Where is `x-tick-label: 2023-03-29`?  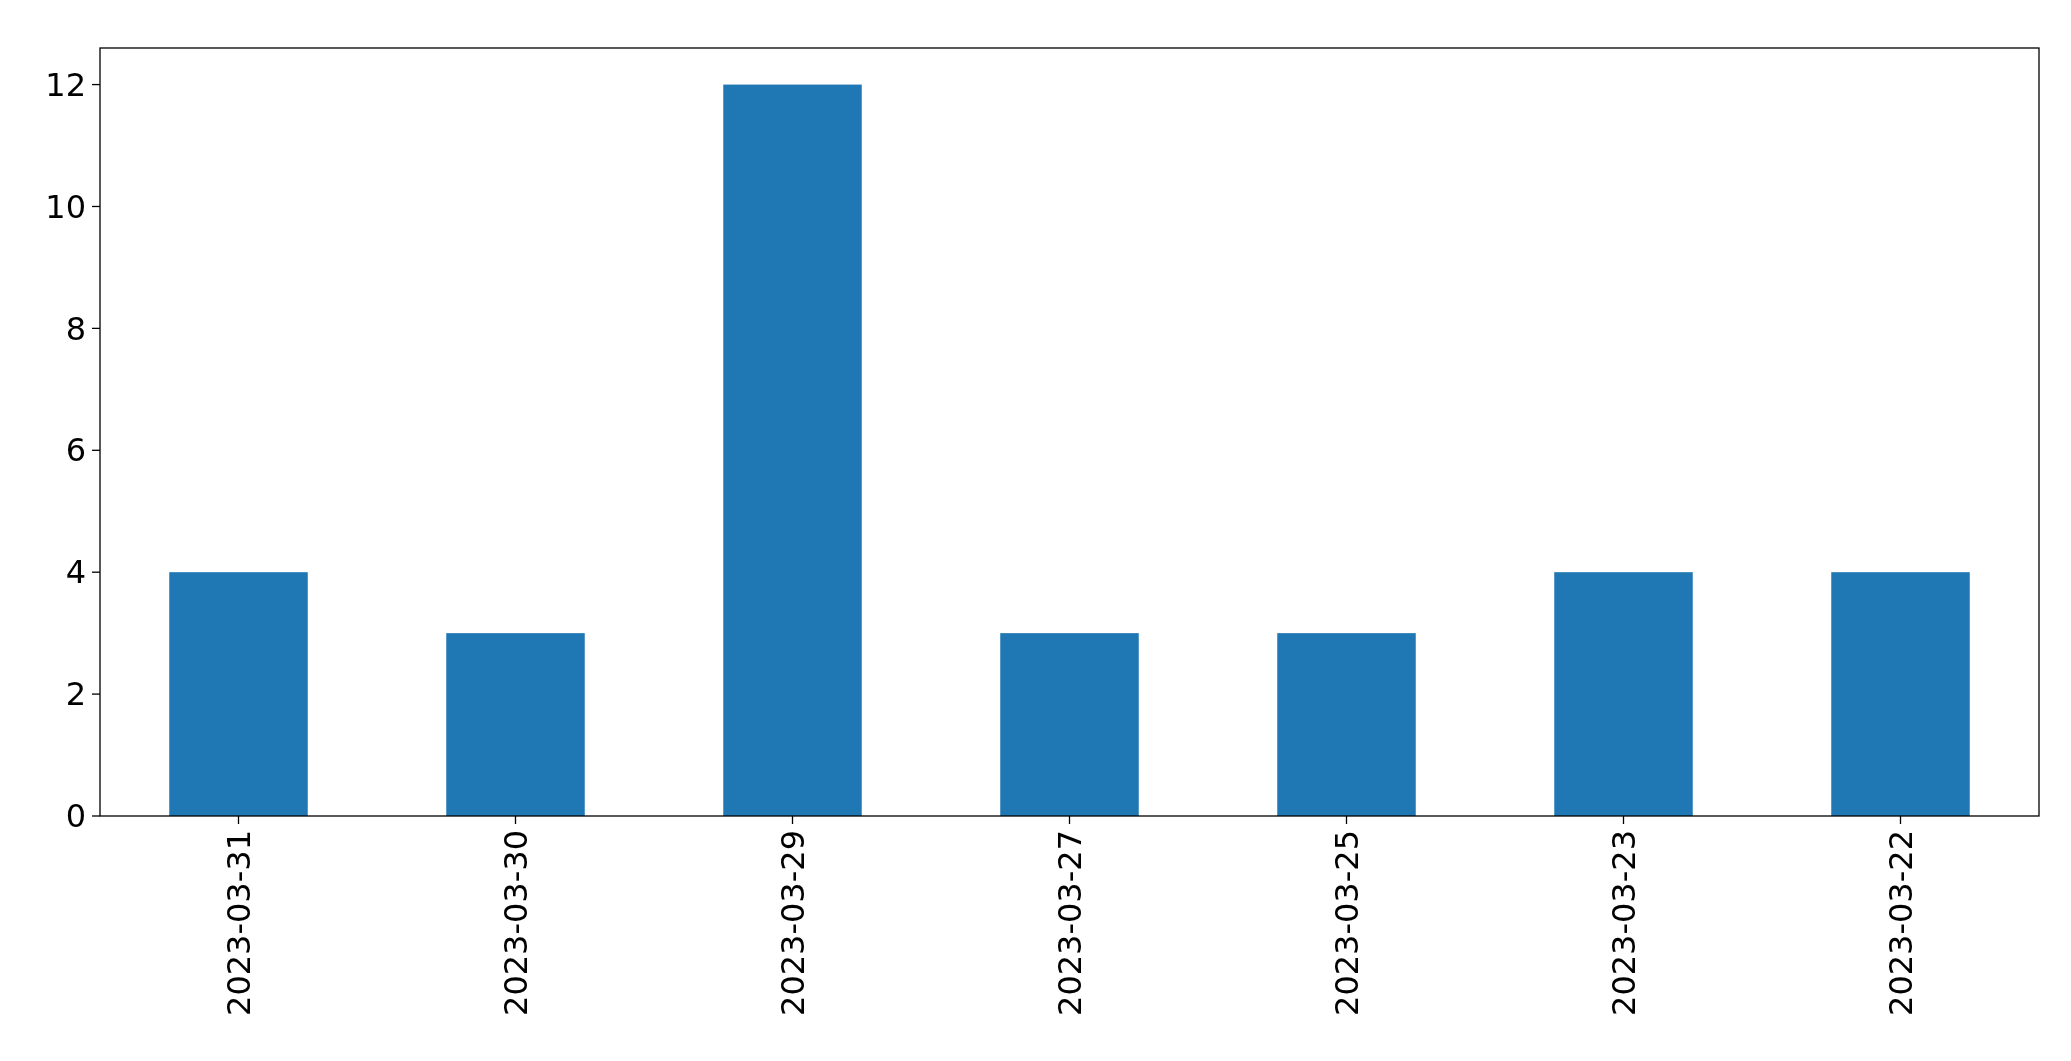 x-tick-label: 2023-03-29 is located at coordinates (792, 923).